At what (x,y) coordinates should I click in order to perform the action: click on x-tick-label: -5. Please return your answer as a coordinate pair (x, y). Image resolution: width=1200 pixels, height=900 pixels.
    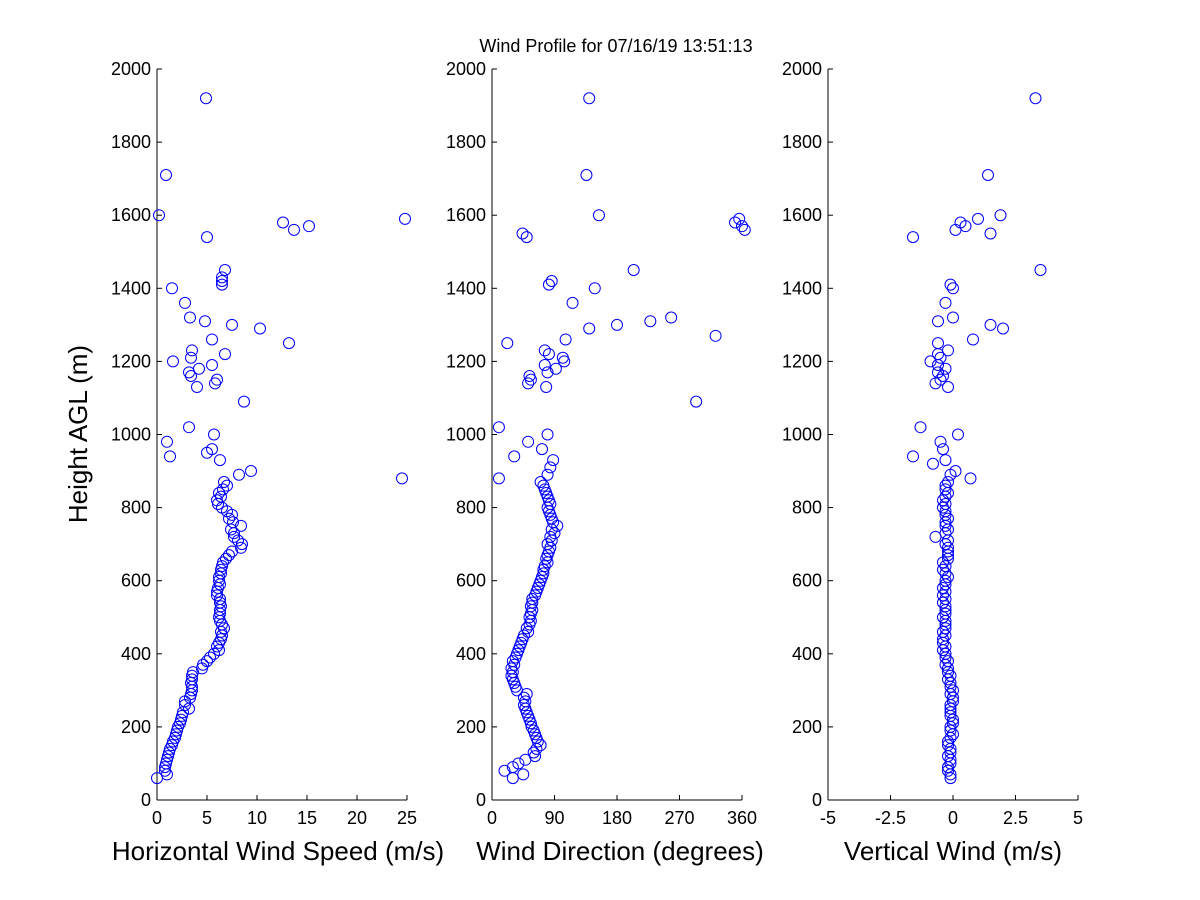
    Looking at the image, I should click on (828, 818).